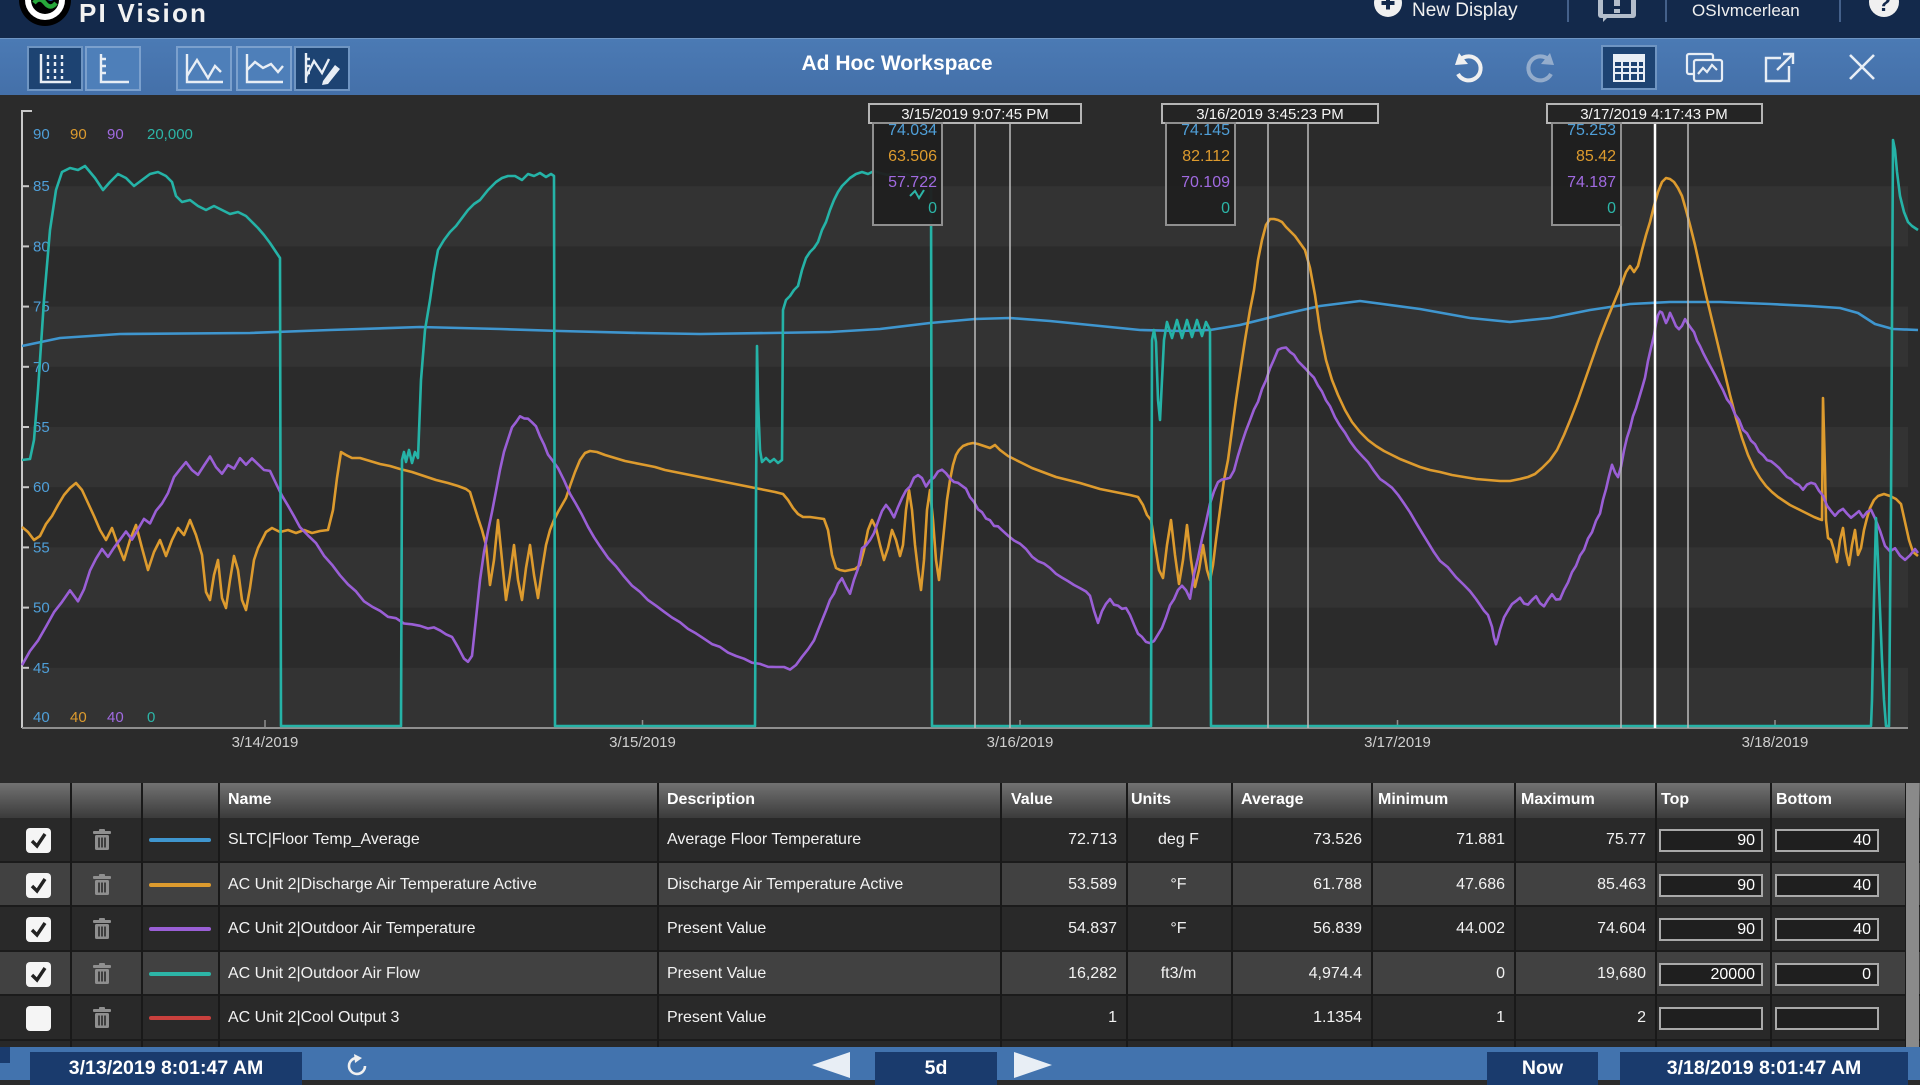 This screenshot has width=1920, height=1085. Describe the element at coordinates (1206, 156) in the screenshot. I see `svg-text: 82.112` at that location.